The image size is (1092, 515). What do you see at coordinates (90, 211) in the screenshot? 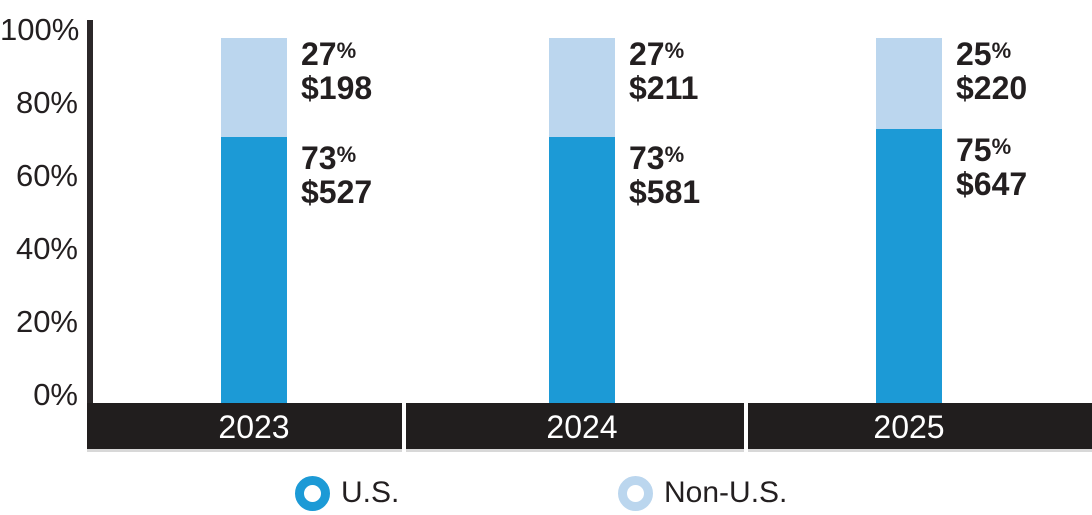
I see `y-axis-line` at bounding box center [90, 211].